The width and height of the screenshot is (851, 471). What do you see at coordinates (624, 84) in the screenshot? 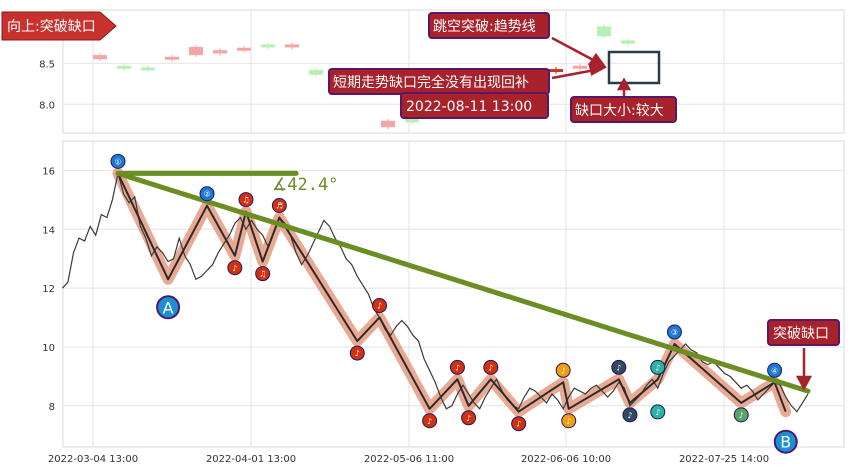
I see `arrow-gap-size-head` at bounding box center [624, 84].